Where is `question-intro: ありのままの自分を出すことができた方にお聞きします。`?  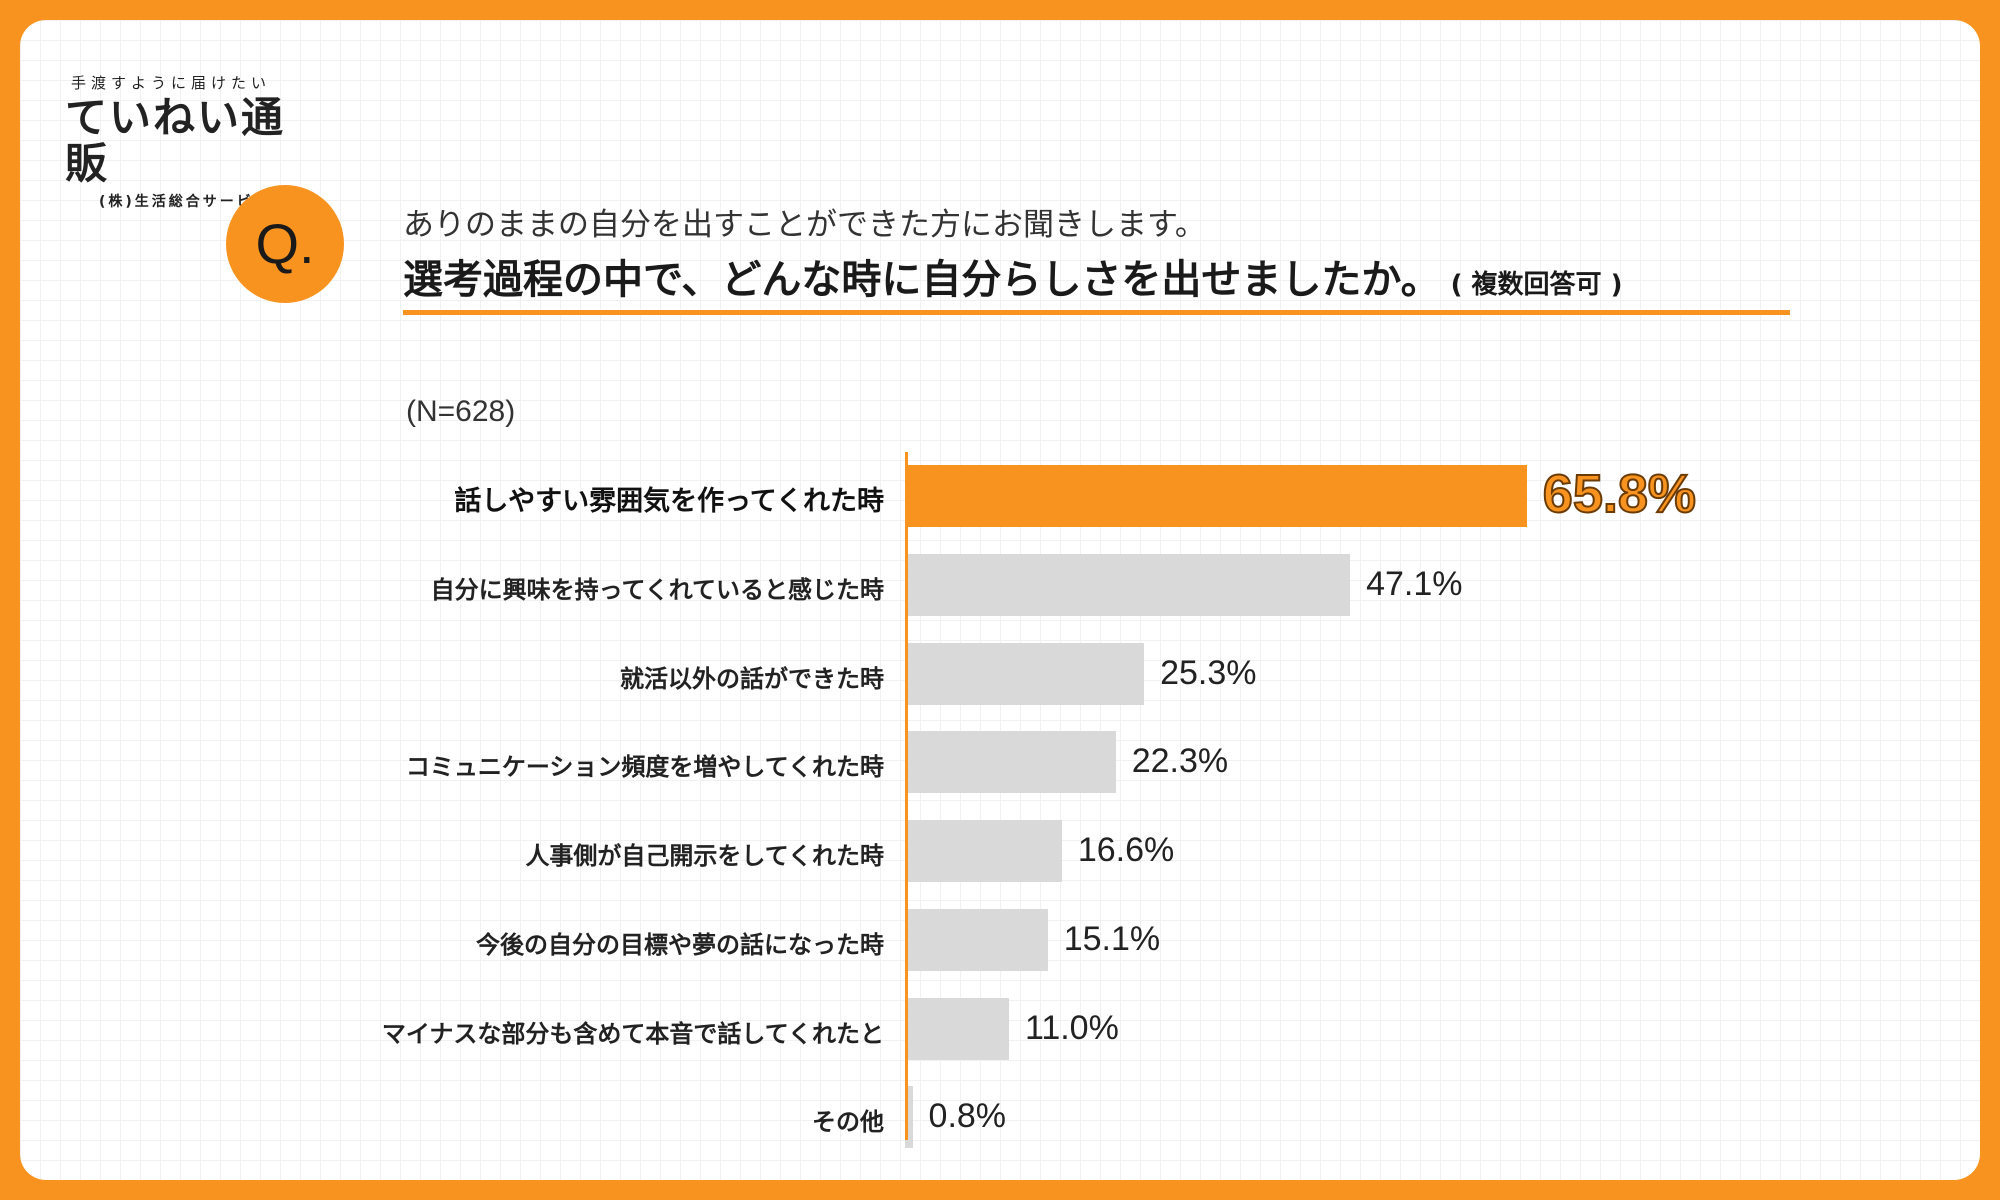
question-intro: ありのままの自分を出すことができた方にお聞きします。 is located at coordinates (804, 225).